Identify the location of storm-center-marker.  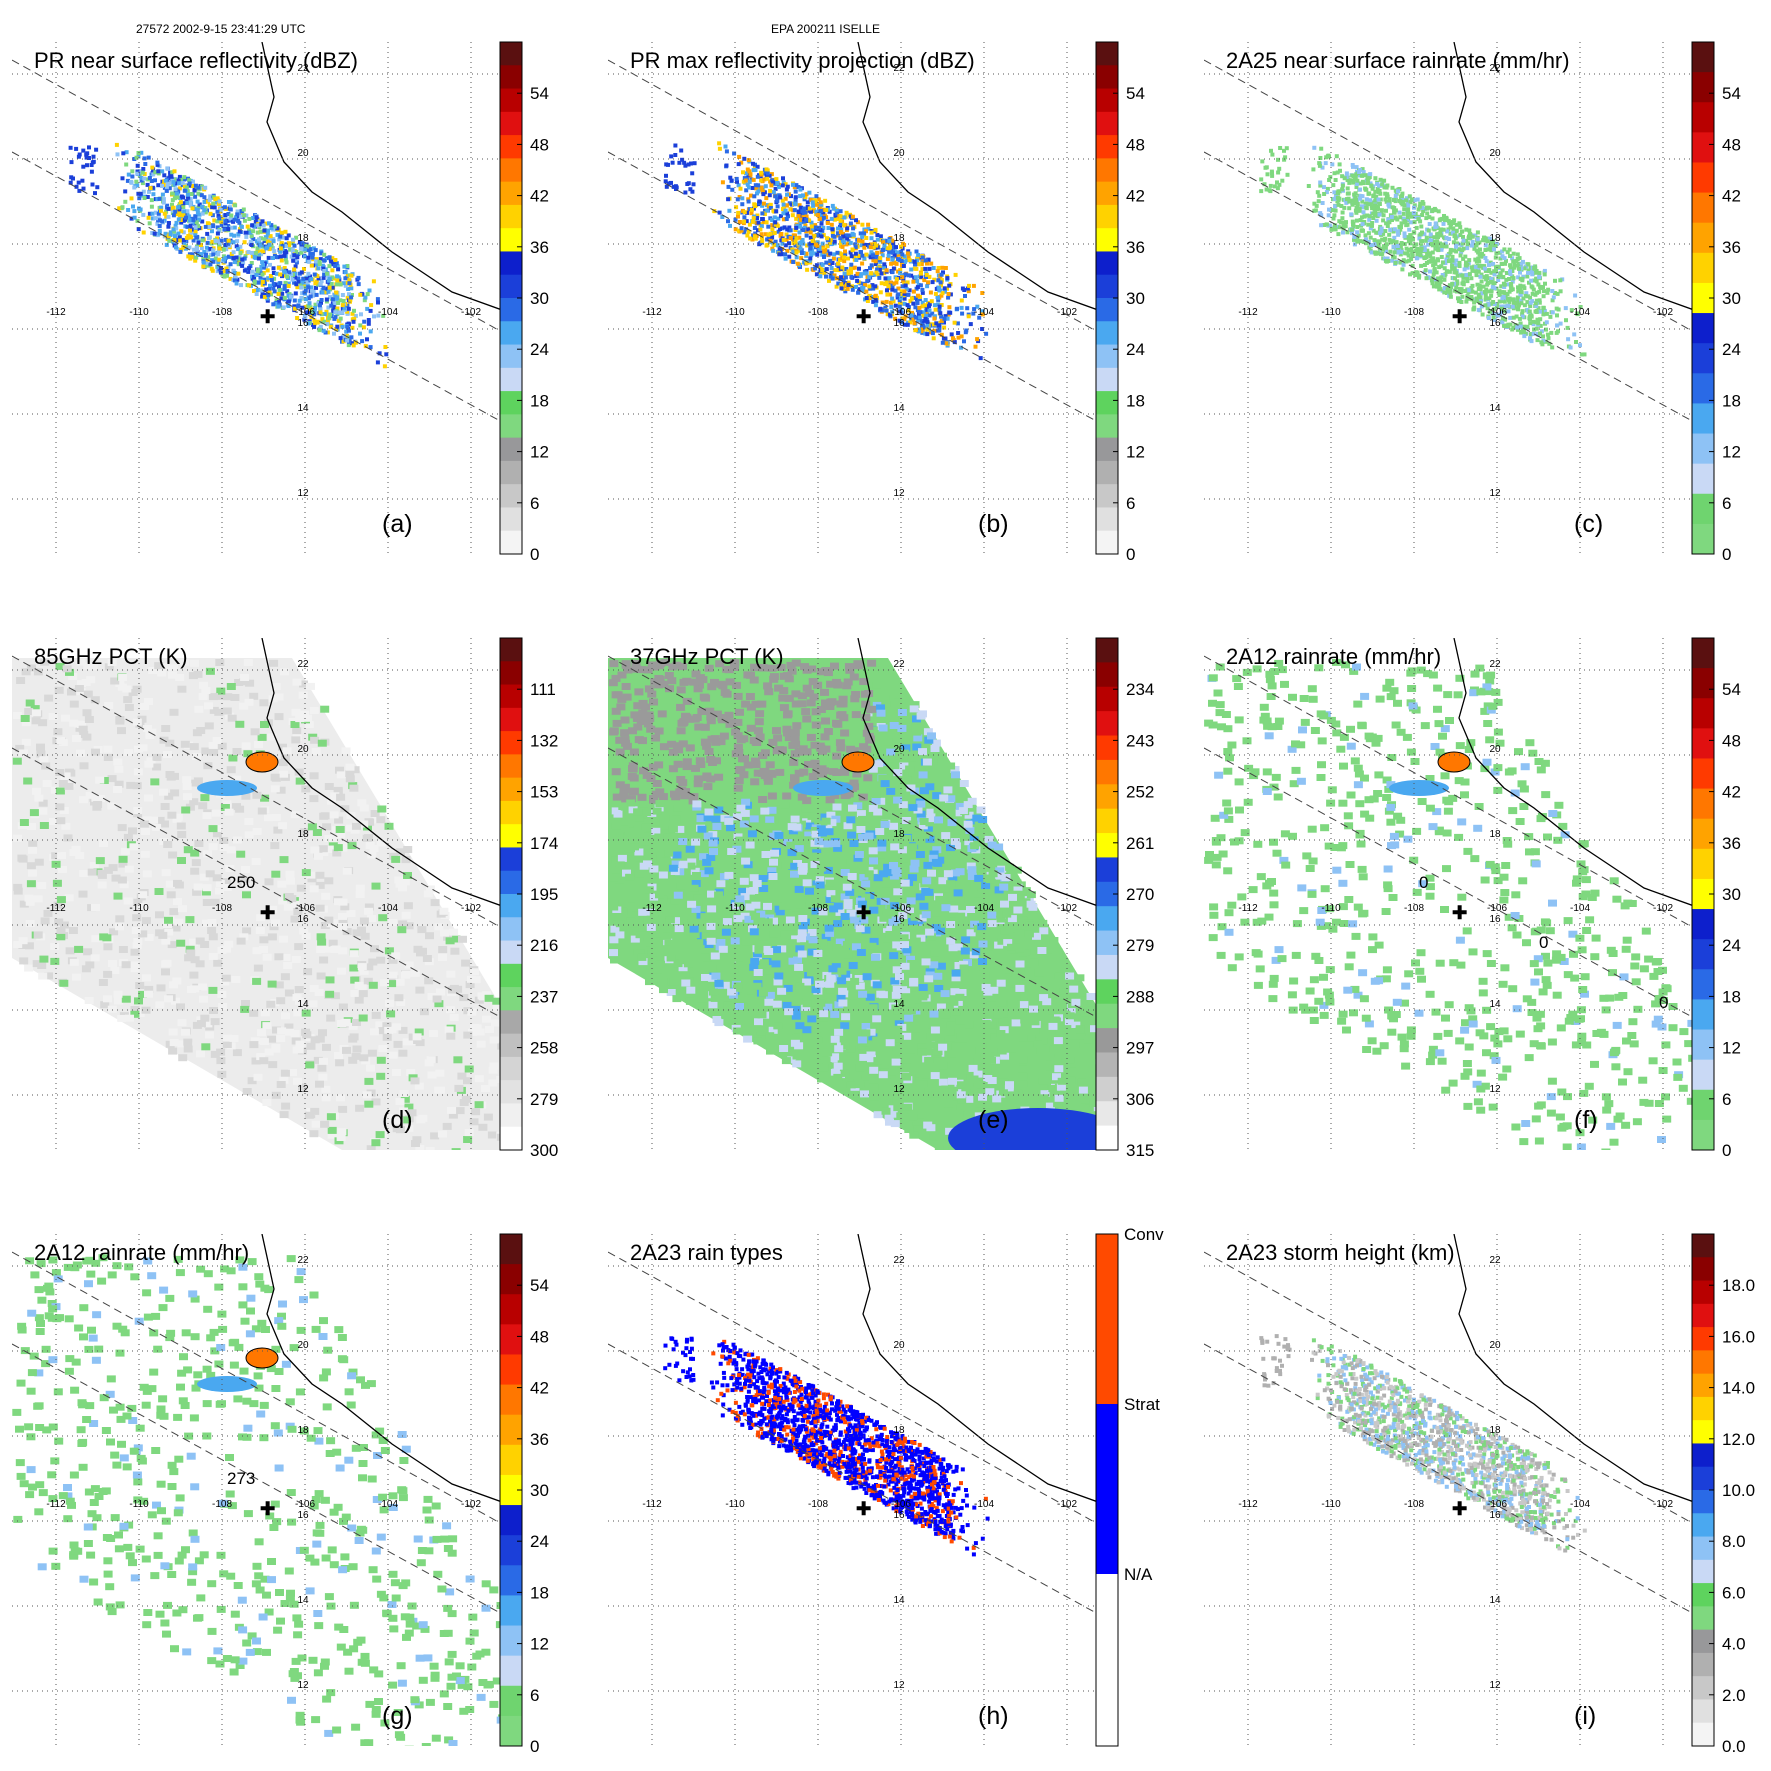
(267, 316).